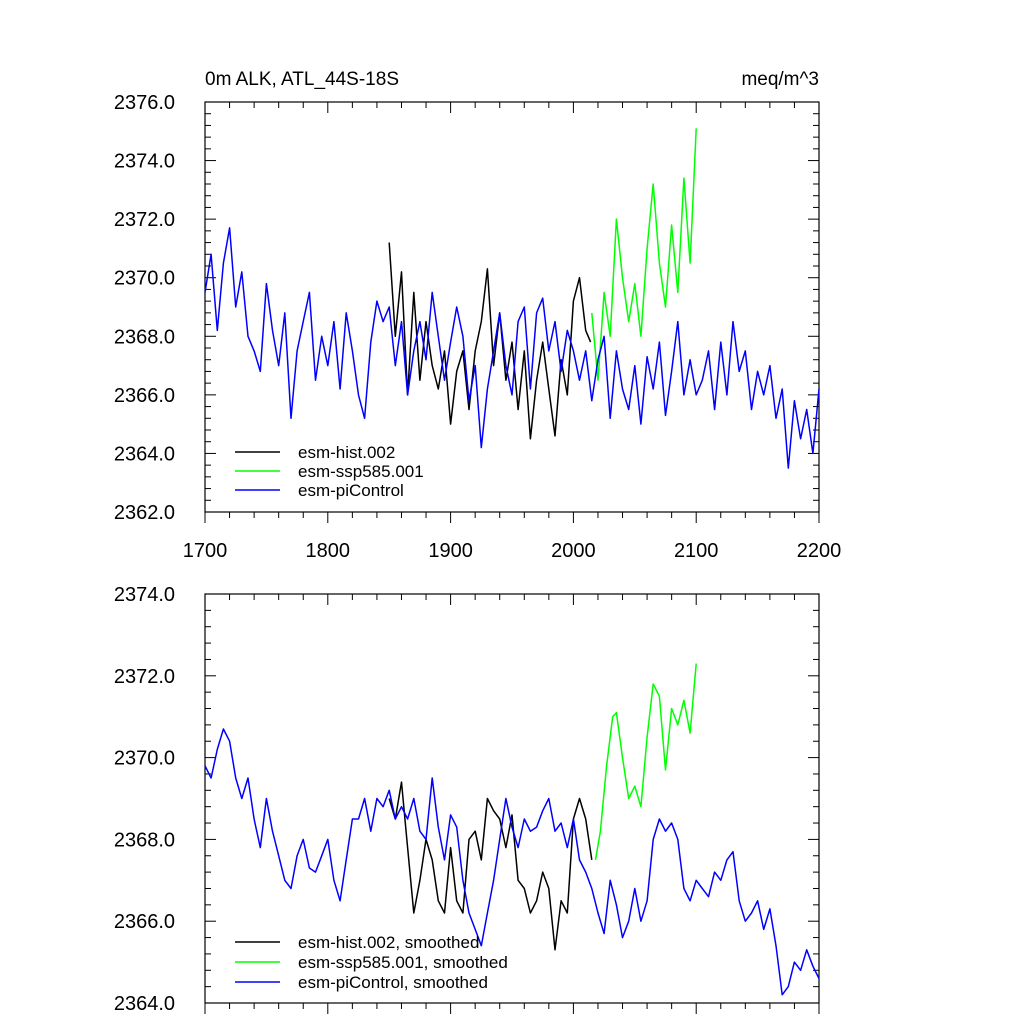  I want to click on series-line-esm-picontrol, so click(512, 348).